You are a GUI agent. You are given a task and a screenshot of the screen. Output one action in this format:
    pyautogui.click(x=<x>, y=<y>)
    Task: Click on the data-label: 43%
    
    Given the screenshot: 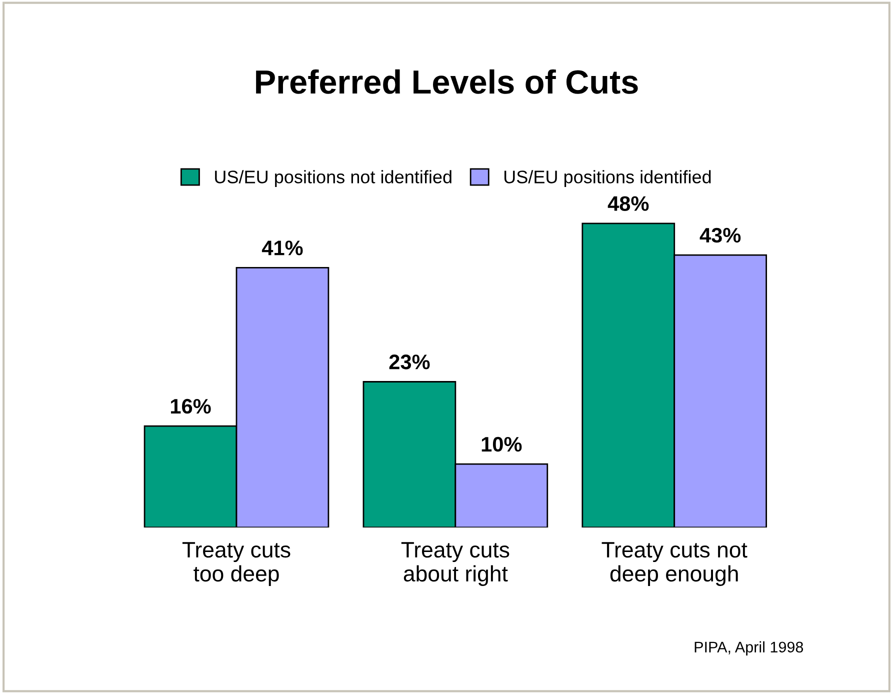 What is the action you would take?
    pyautogui.click(x=720, y=235)
    